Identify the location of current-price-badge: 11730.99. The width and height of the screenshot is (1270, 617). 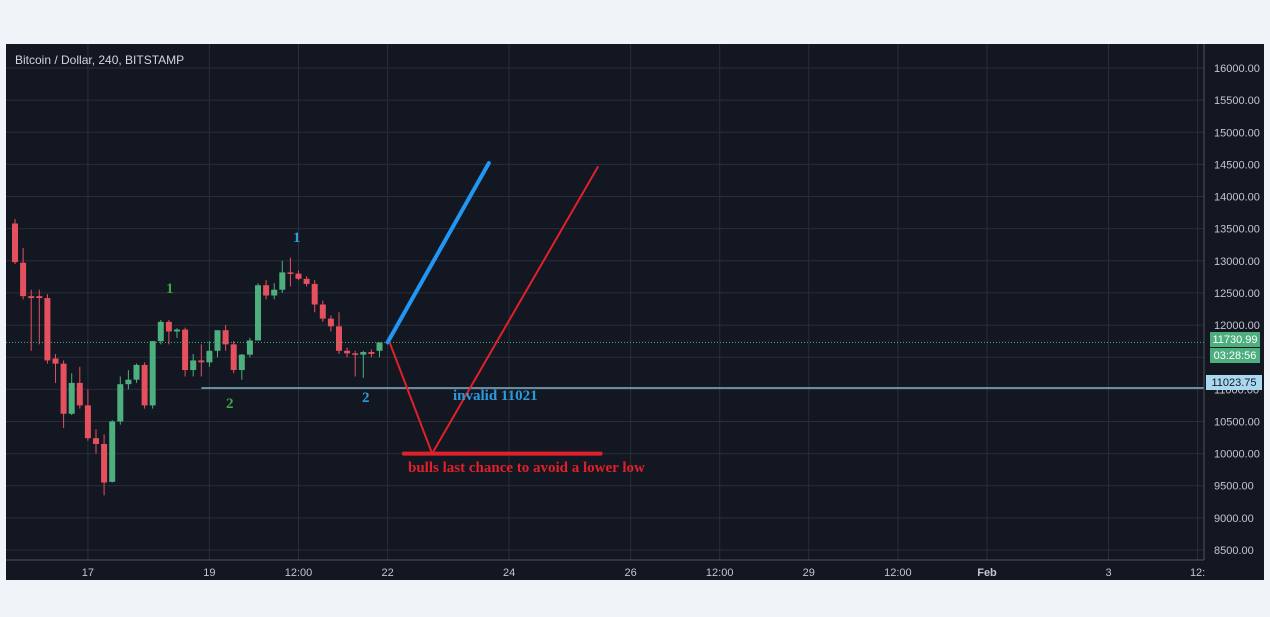
(1235, 339).